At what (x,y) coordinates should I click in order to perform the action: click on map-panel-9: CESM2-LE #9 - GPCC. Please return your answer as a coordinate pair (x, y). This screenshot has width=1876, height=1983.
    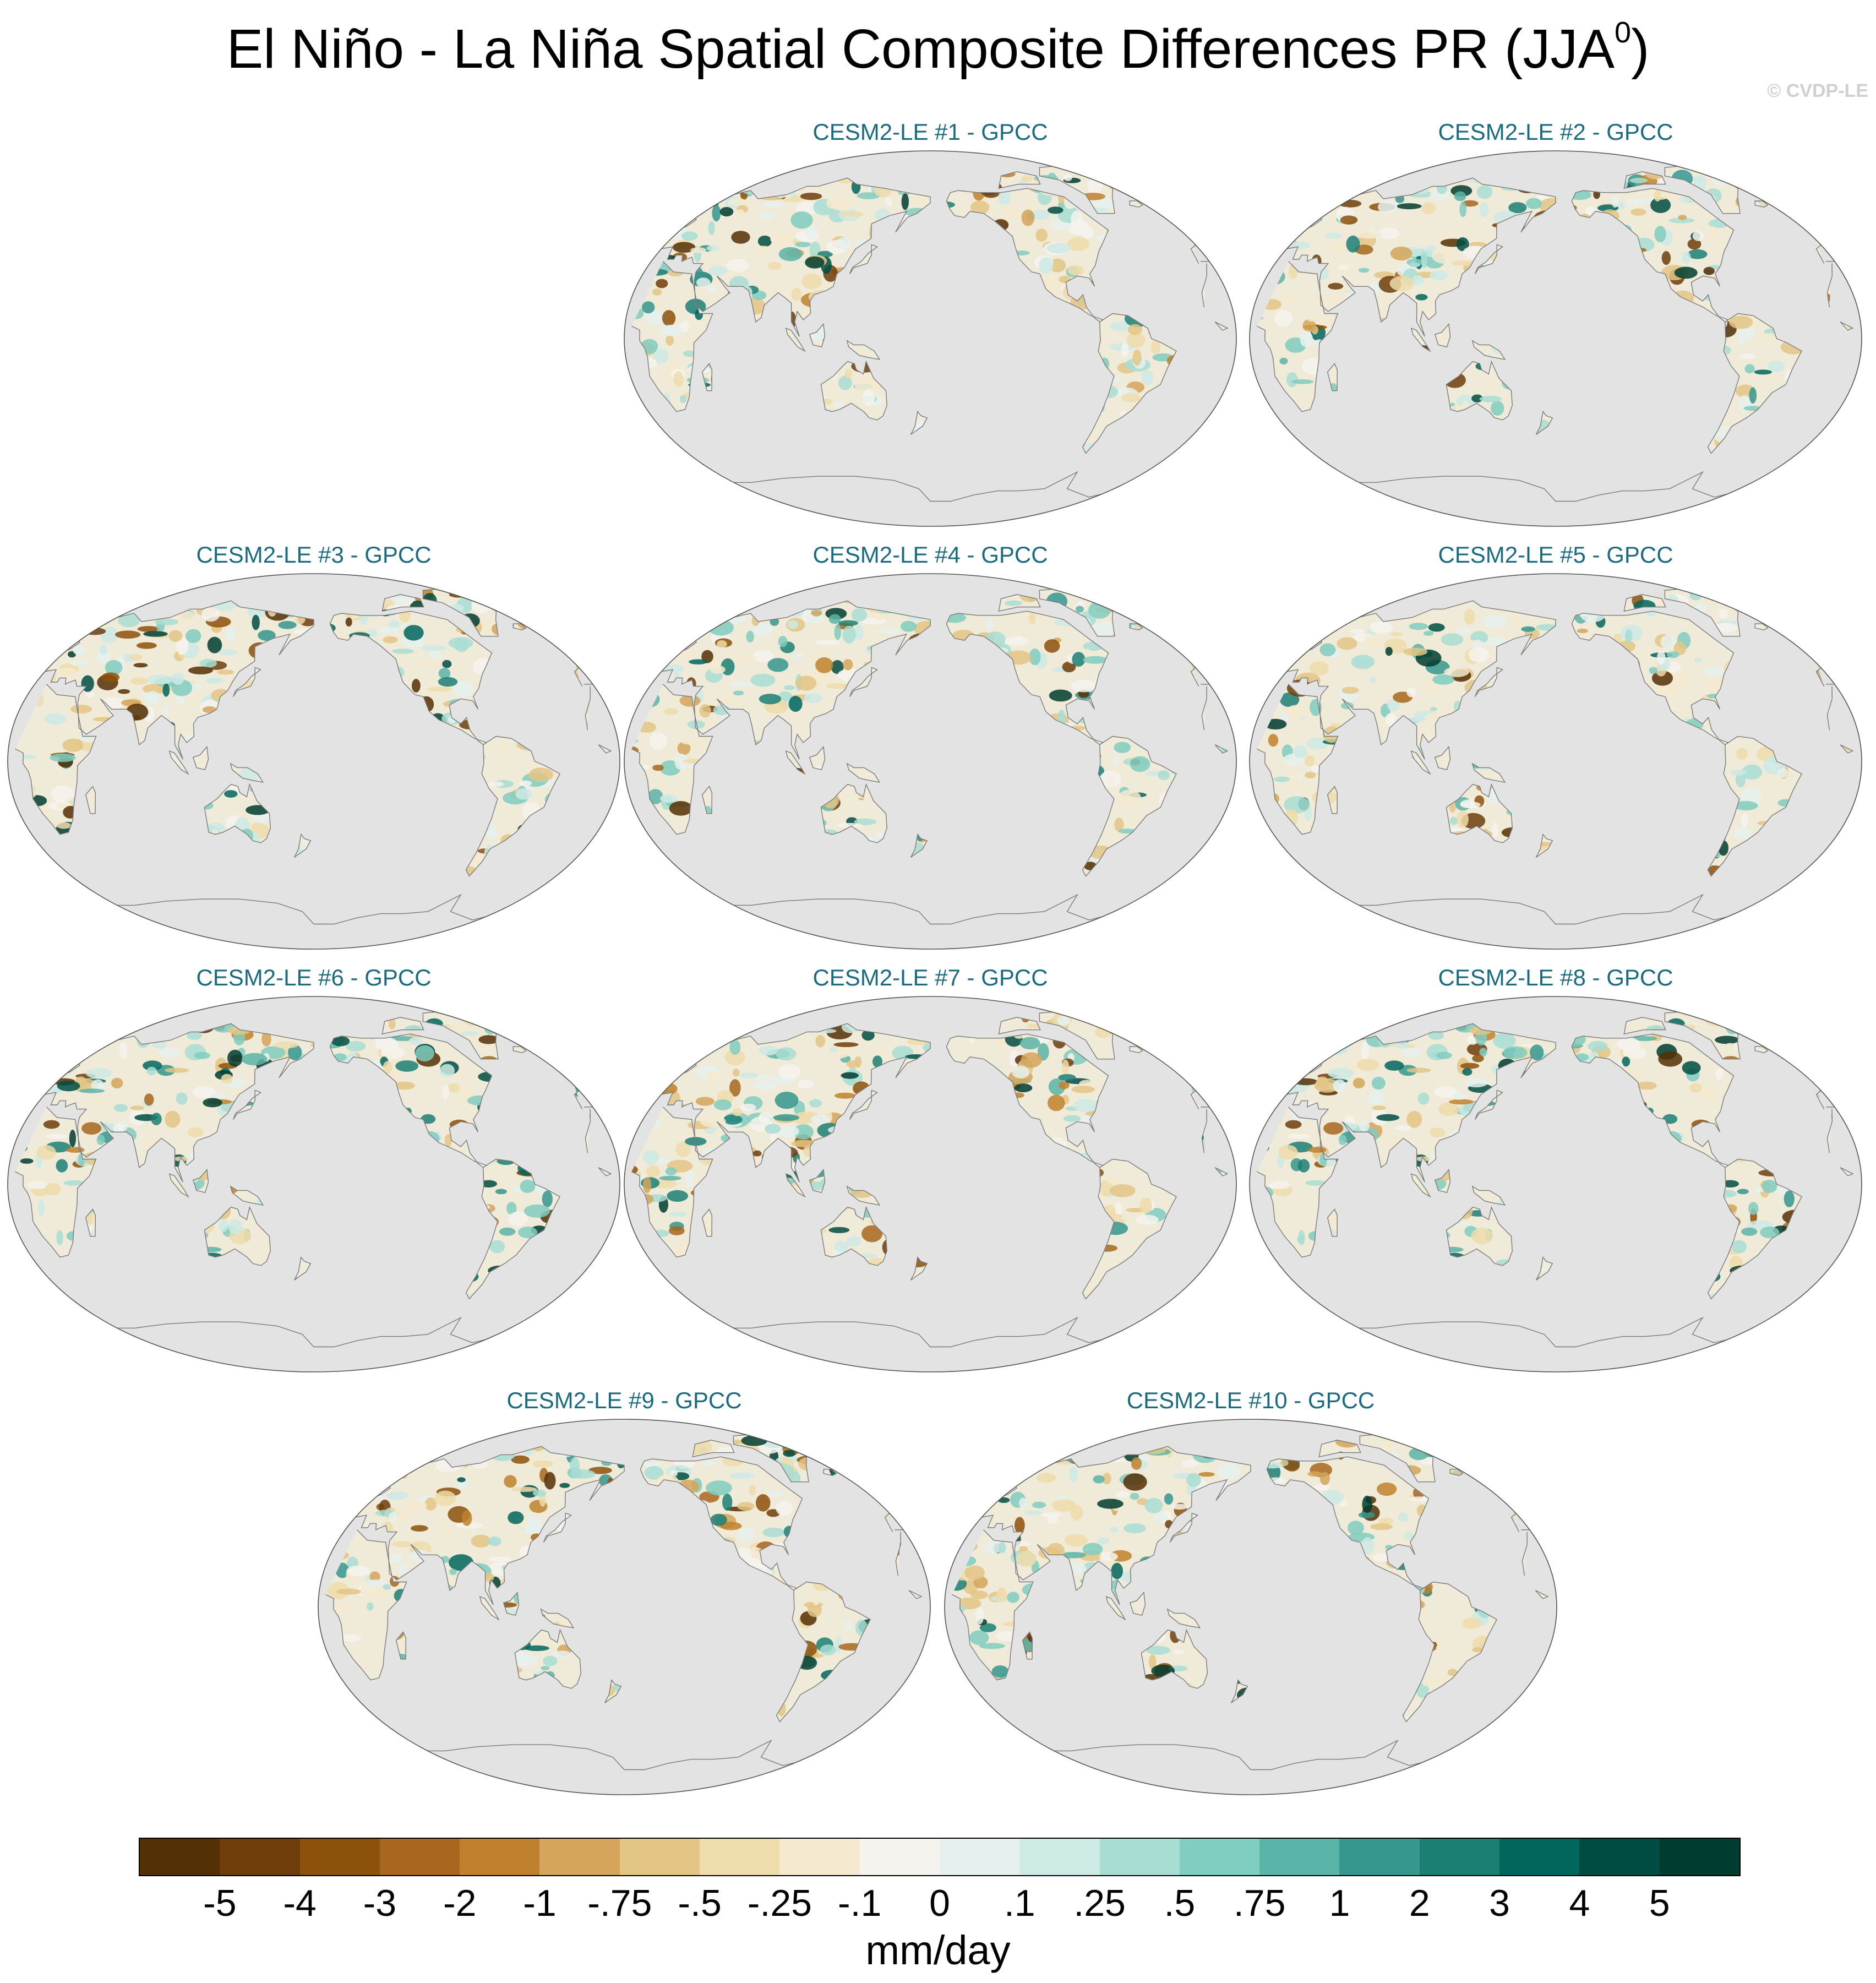
    Looking at the image, I should click on (624, 1593).